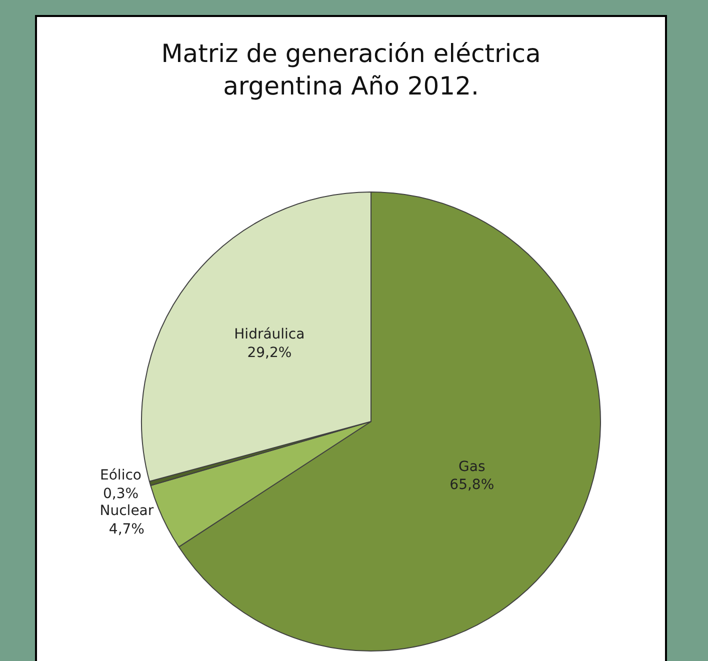  I want to click on data-label: 4,7%, so click(126, 529).